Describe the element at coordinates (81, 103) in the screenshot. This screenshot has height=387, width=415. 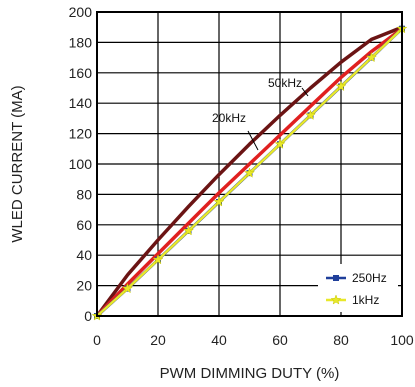
I see `y-tick-label: 140` at that location.